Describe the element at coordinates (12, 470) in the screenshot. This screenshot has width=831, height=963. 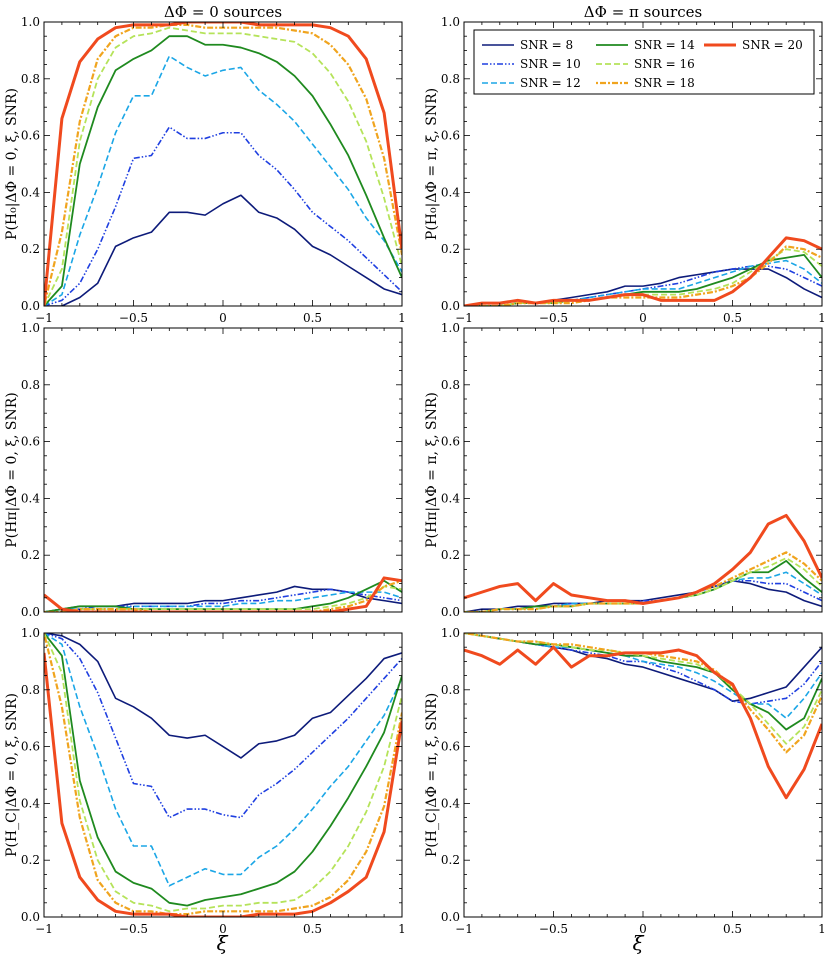
I see `y-axis-label: P(Hπ|ΔΦ = 0, ξ, SNR)` at that location.